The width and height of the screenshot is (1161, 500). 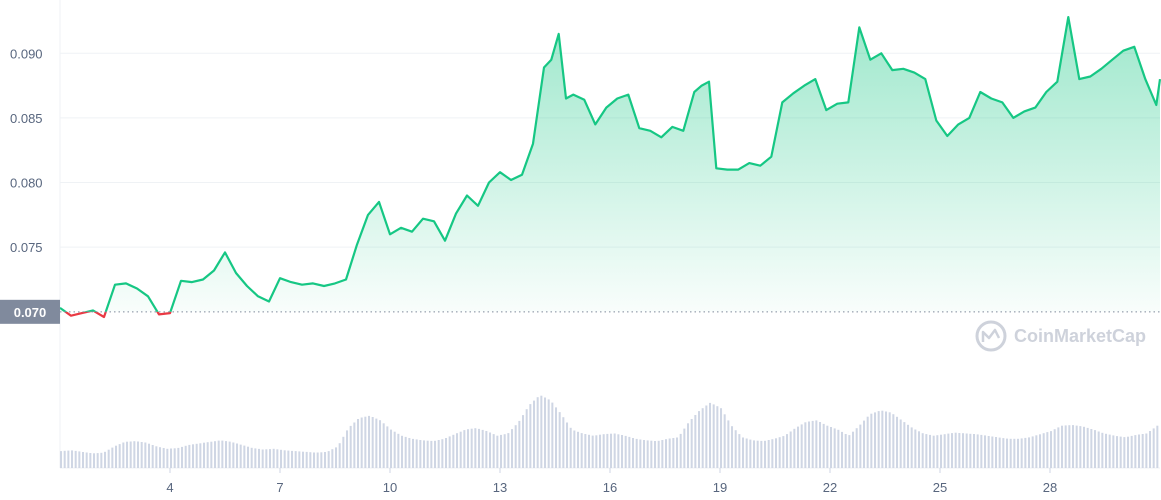 What do you see at coordinates (1080, 336) in the screenshot?
I see `watermark-text: CoinMarketCap` at bounding box center [1080, 336].